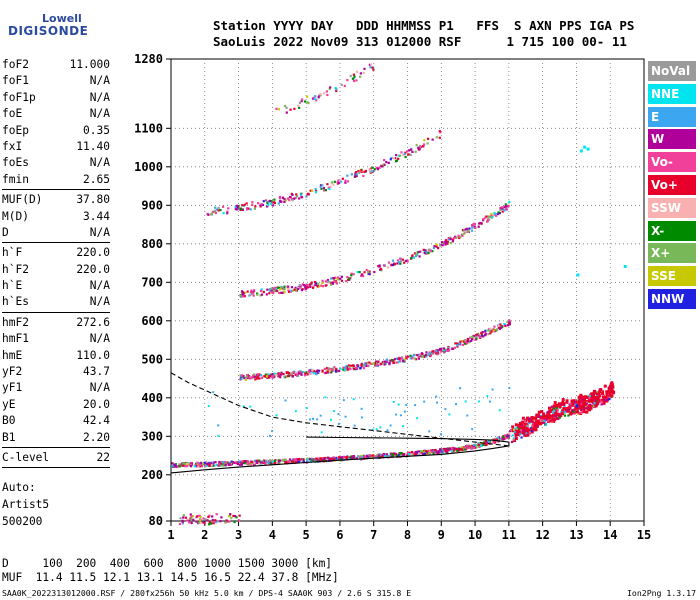 This screenshot has width=700, height=600. Describe the element at coordinates (9, 437) in the screenshot. I see `param-name: B1` at that location.